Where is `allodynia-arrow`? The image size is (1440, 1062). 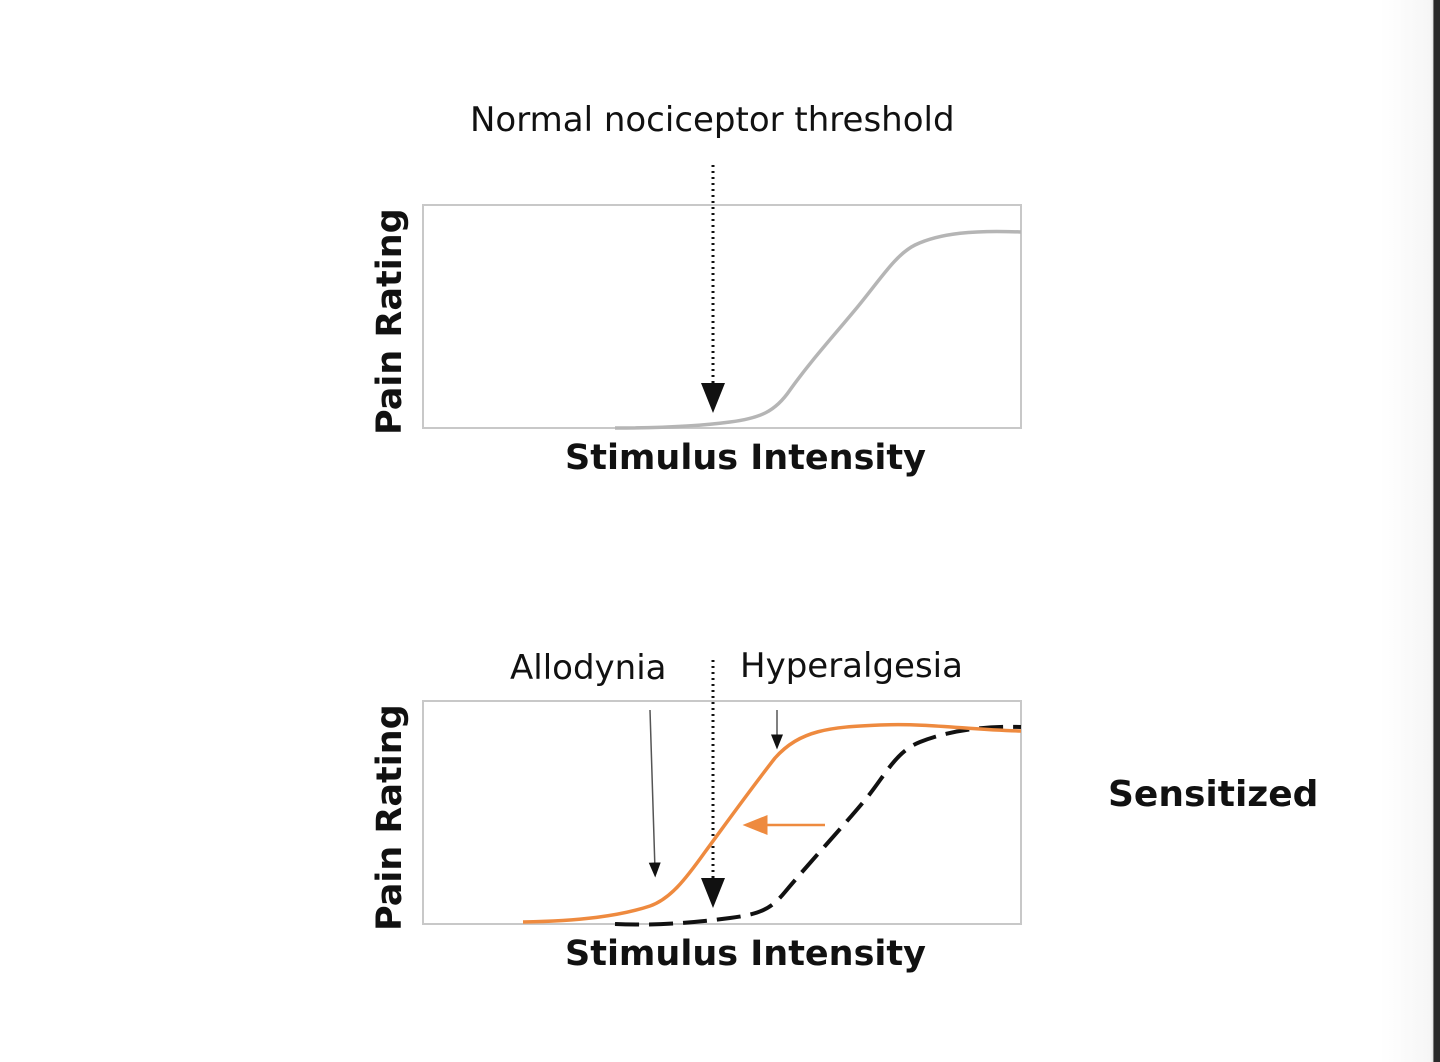
allodynia-arrow is located at coordinates (654, 793).